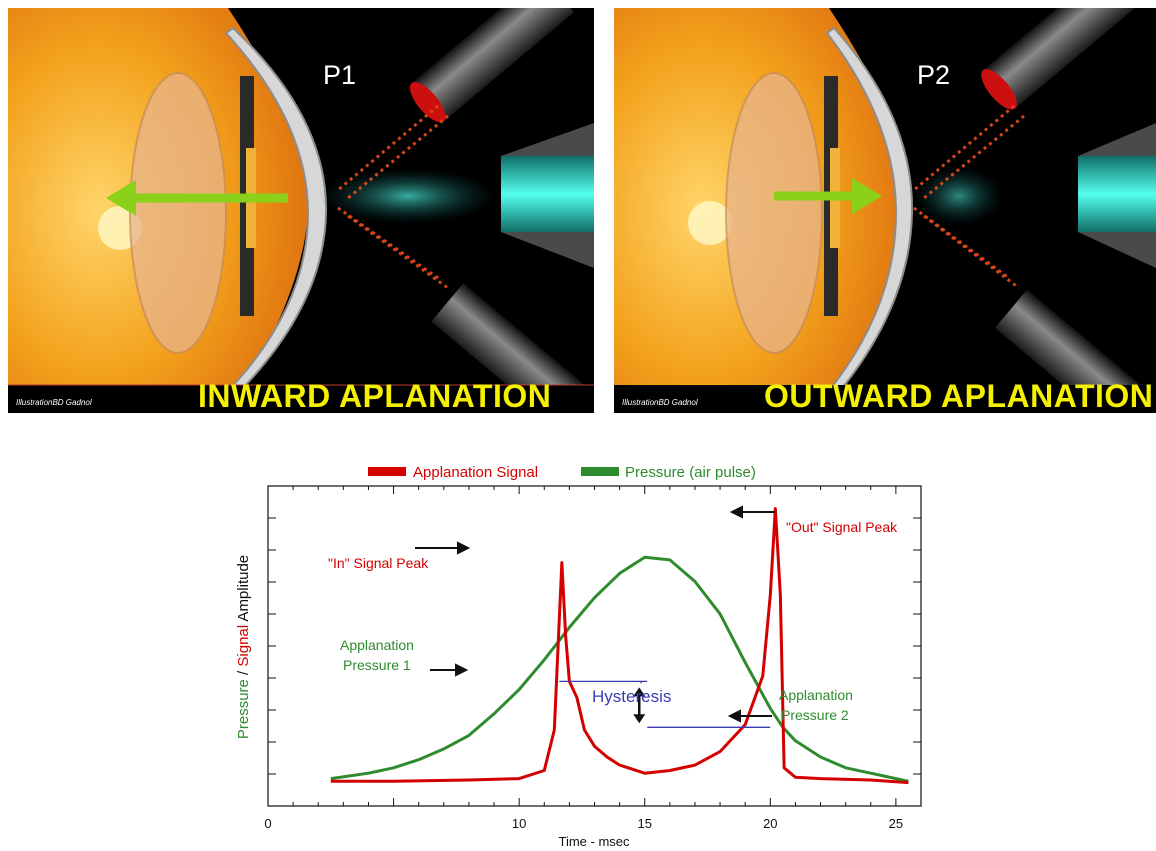  I want to click on caption-outward-aplanation: OUTWARD APLANATION, so click(959, 395).